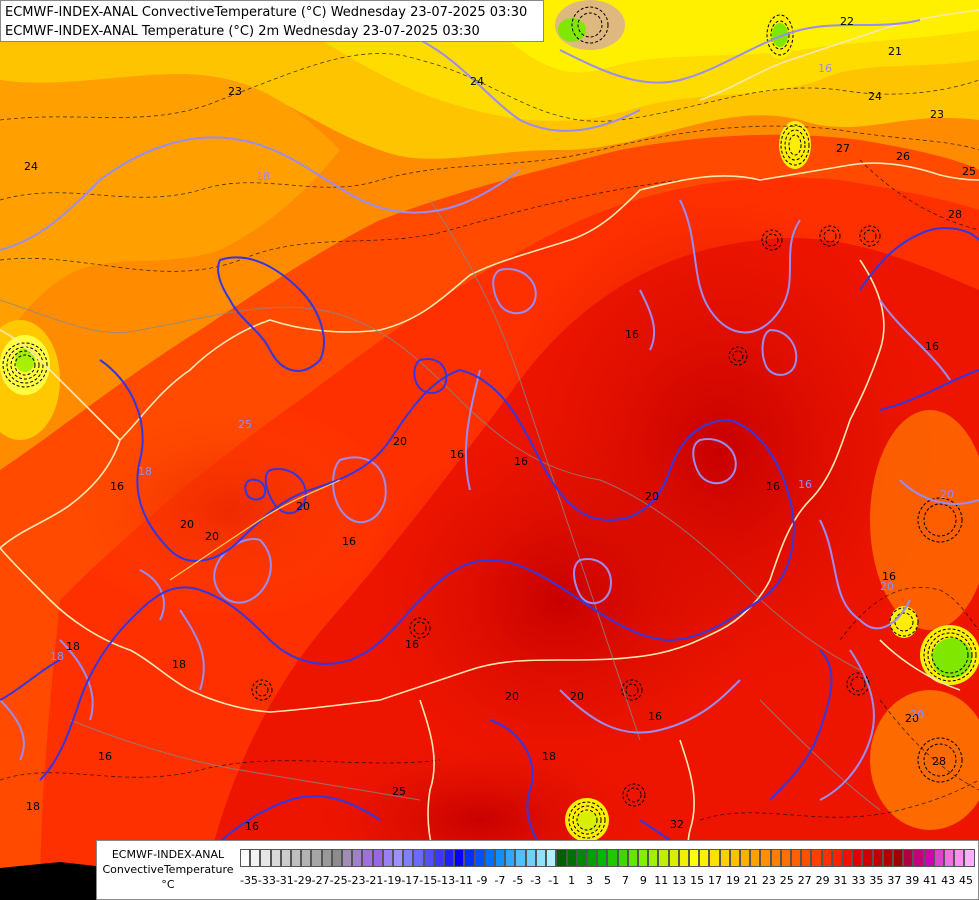 This screenshot has width=979, height=900. I want to click on legend-tick-label: -23, so click(356, 880).